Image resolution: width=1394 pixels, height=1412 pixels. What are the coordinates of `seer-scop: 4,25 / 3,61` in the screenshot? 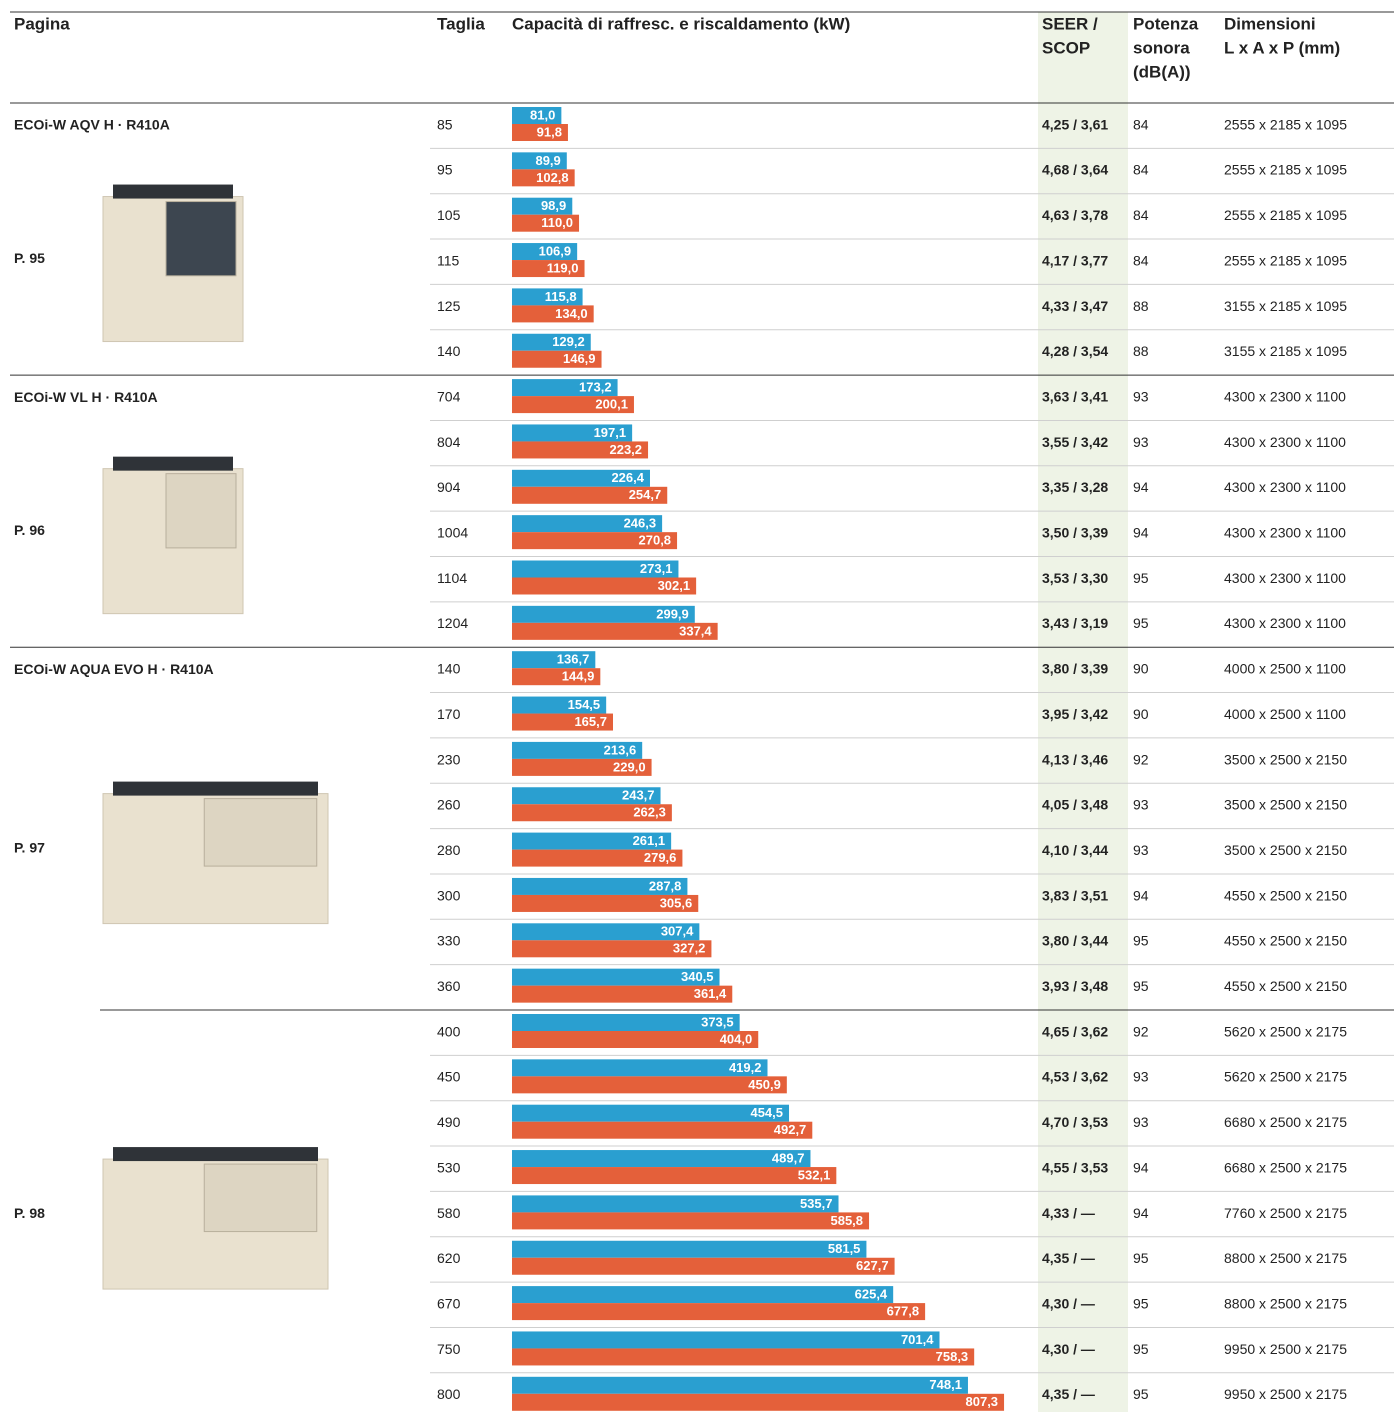 It's located at (1075, 124).